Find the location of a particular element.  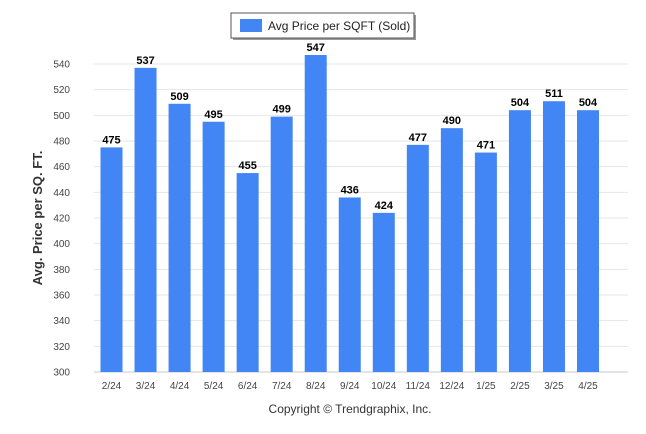

y-tick-label: 460 is located at coordinates (61, 167).